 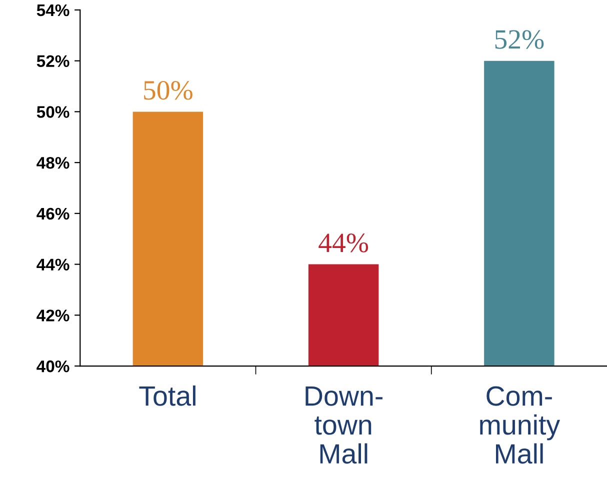 I want to click on y-tick-label: 50%, so click(x=53, y=112).